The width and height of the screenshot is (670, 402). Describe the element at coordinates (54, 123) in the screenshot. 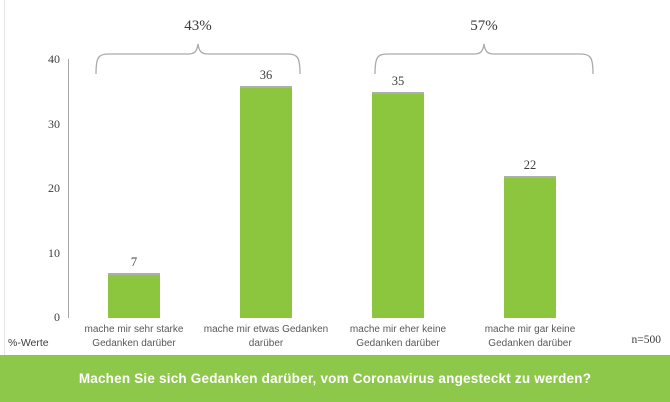

I see `y-tick-label: 30` at that location.